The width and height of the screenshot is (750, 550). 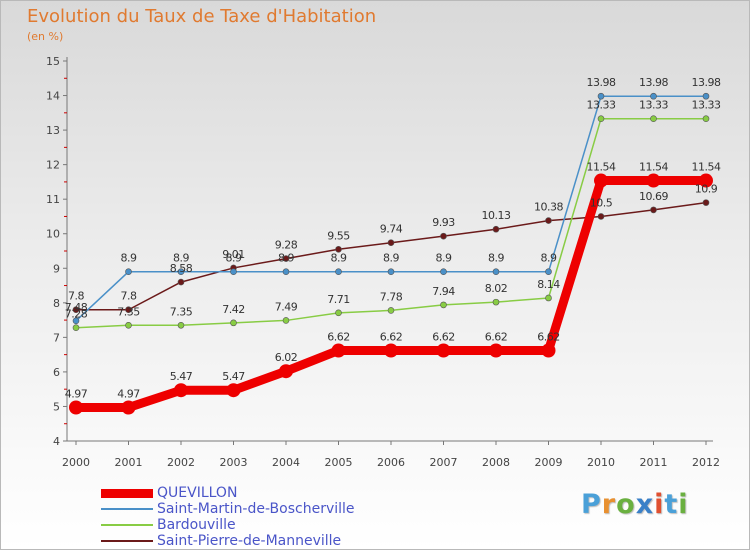 What do you see at coordinates (197, 493) in the screenshot?
I see `legend-label: QUEVILLON` at bounding box center [197, 493].